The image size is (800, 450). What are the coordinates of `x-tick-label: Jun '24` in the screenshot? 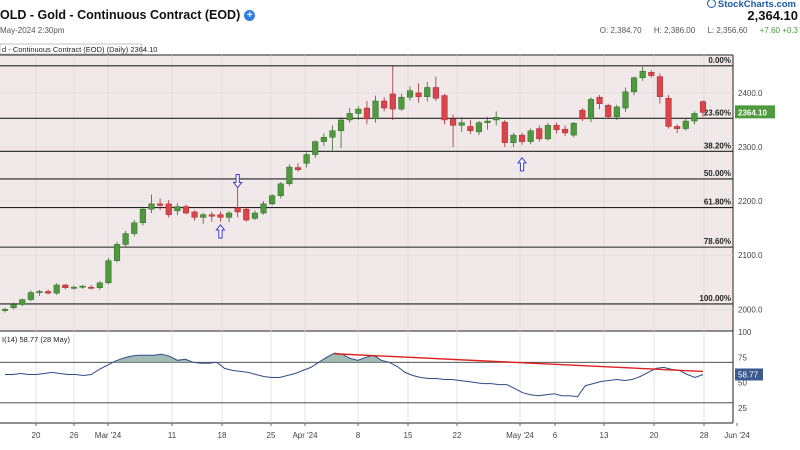 It's located at (737, 435).